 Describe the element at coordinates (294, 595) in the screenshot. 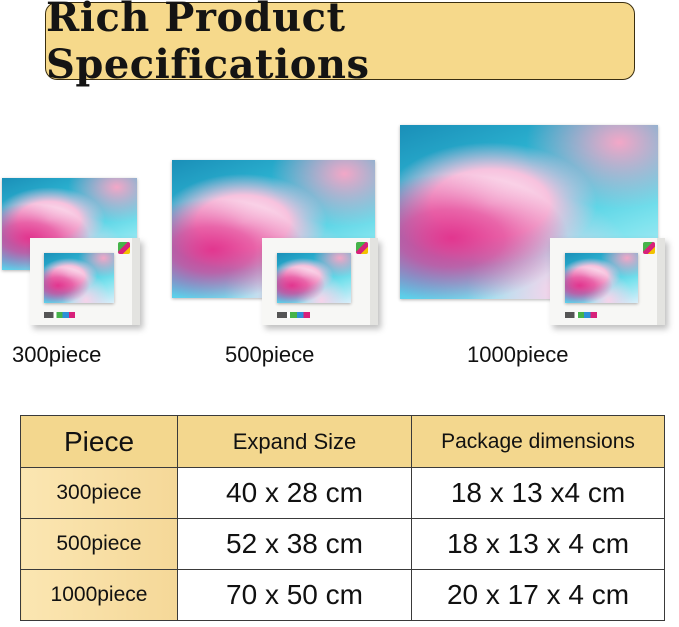

I see `expand-size-cell: 70 x 50 cm` at that location.